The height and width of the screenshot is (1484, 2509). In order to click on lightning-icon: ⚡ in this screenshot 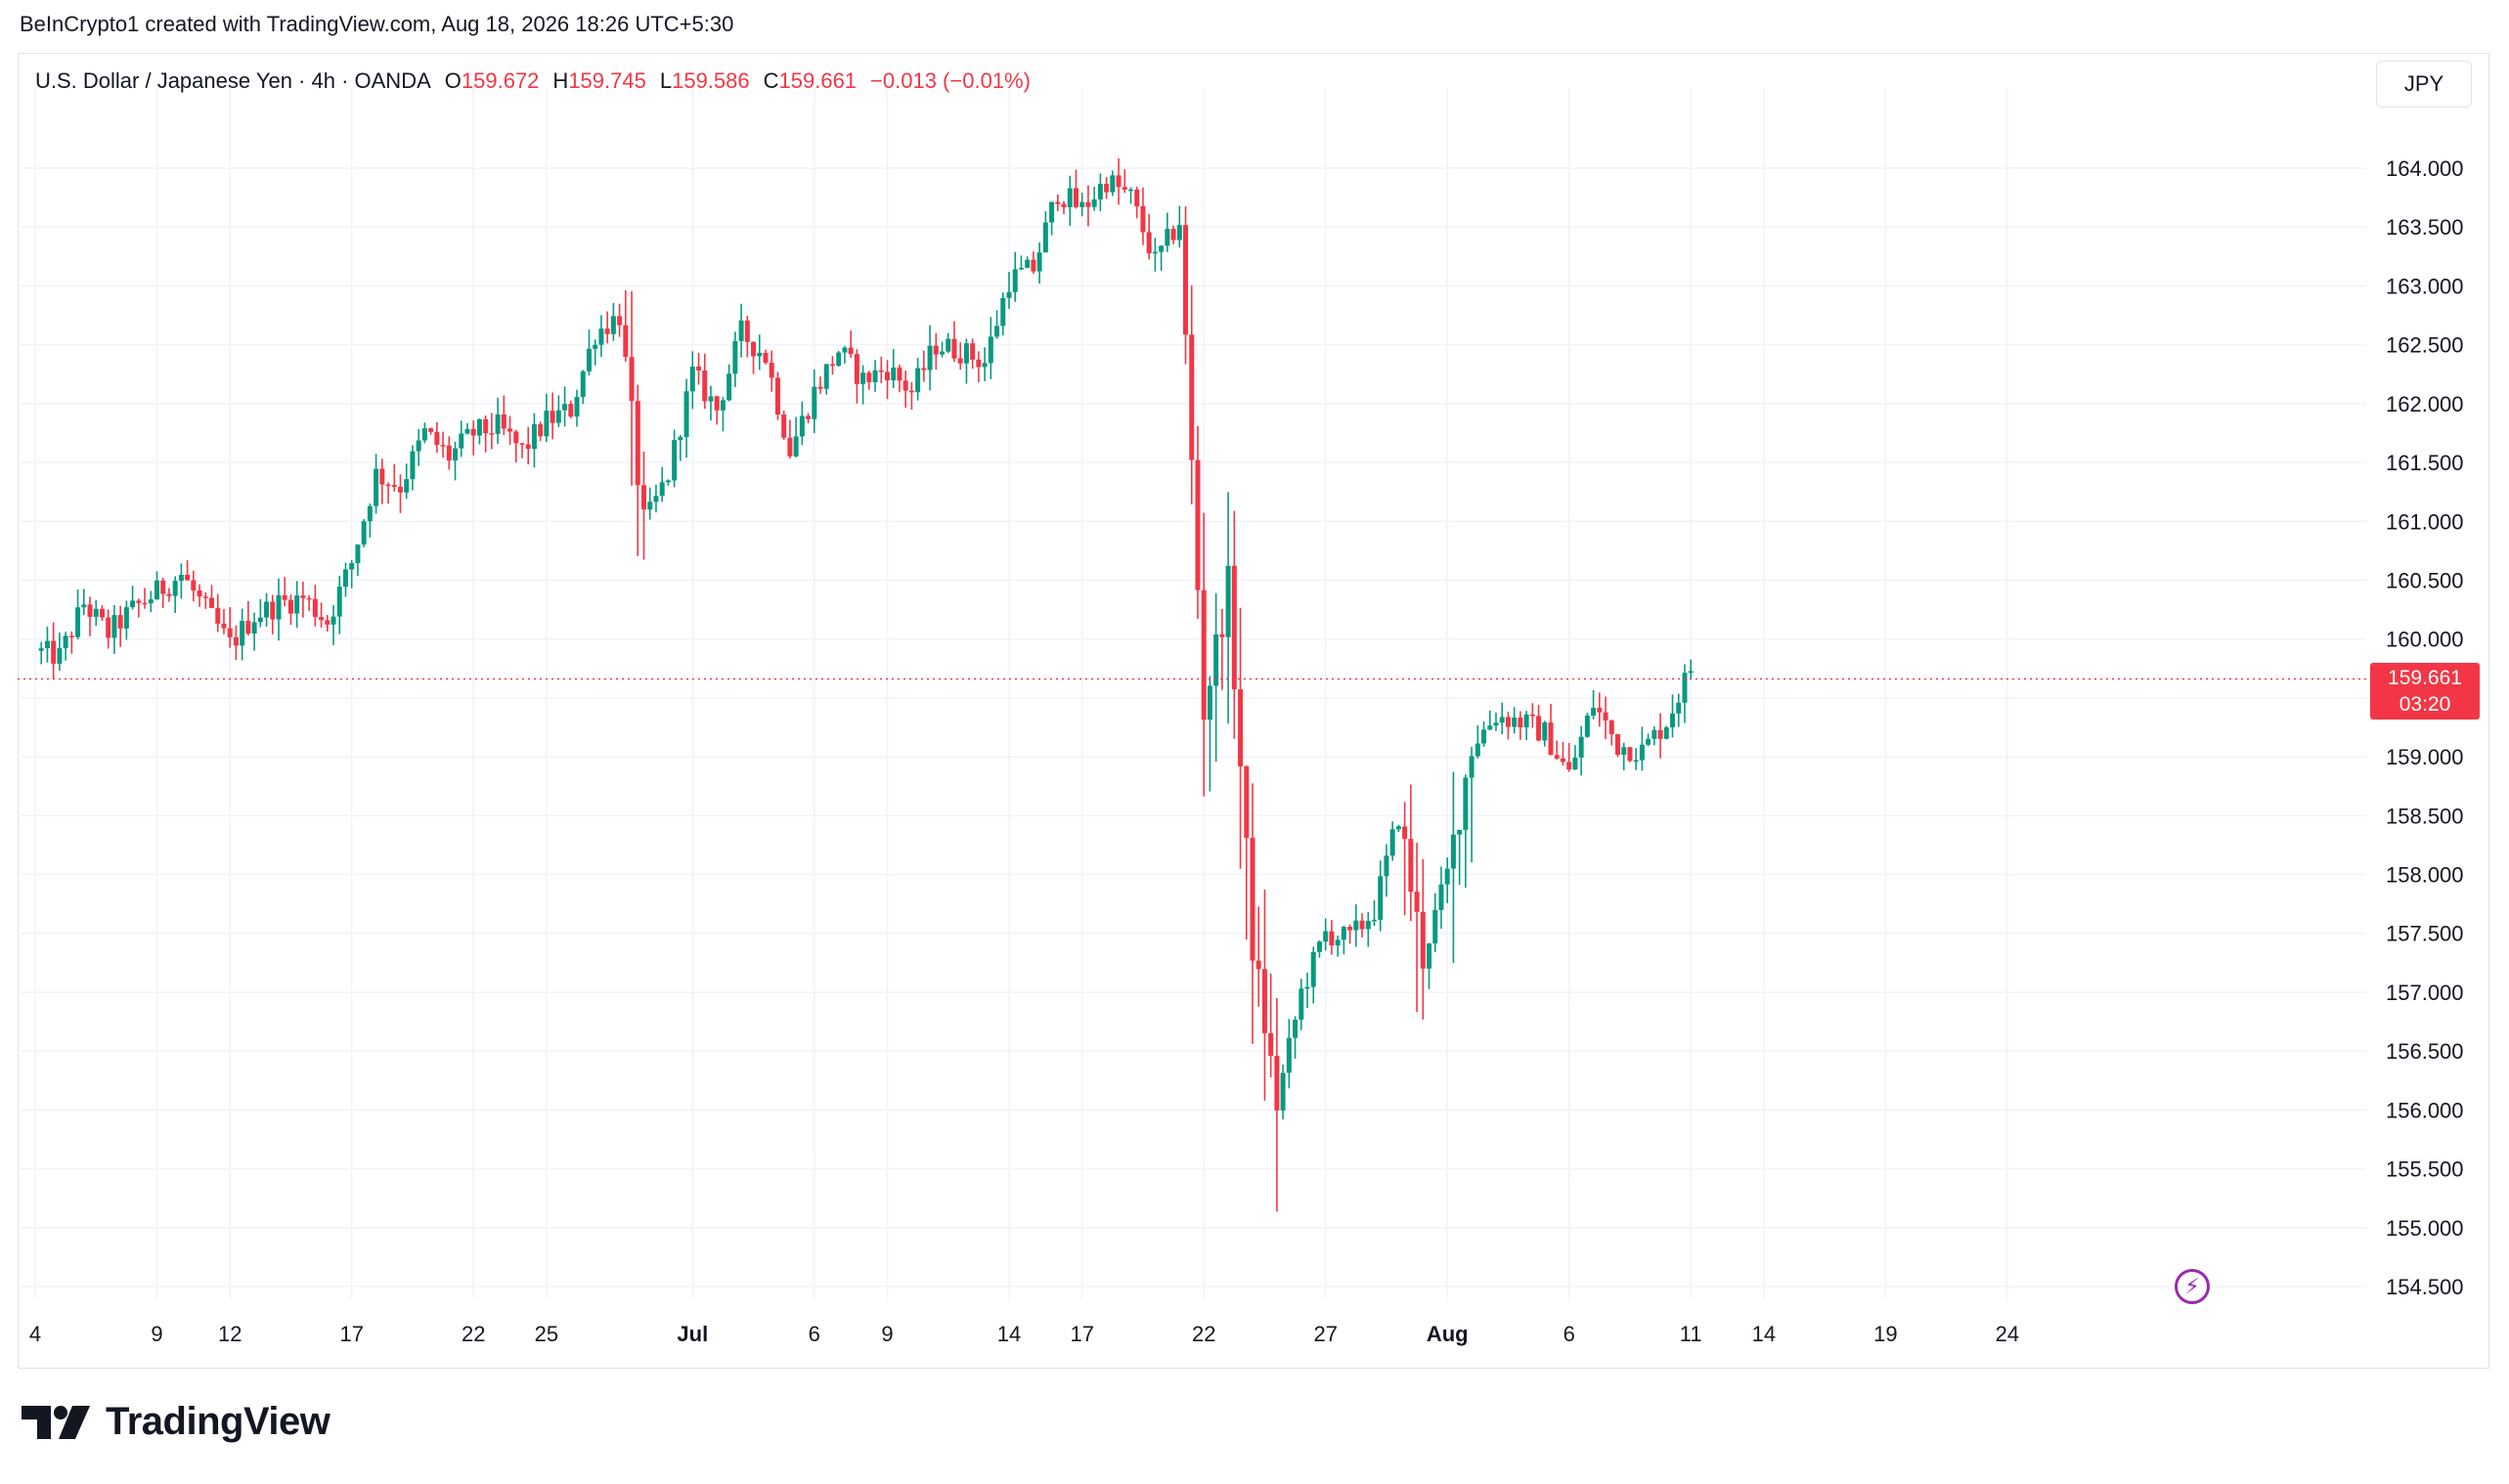, I will do `click(2192, 1286)`.